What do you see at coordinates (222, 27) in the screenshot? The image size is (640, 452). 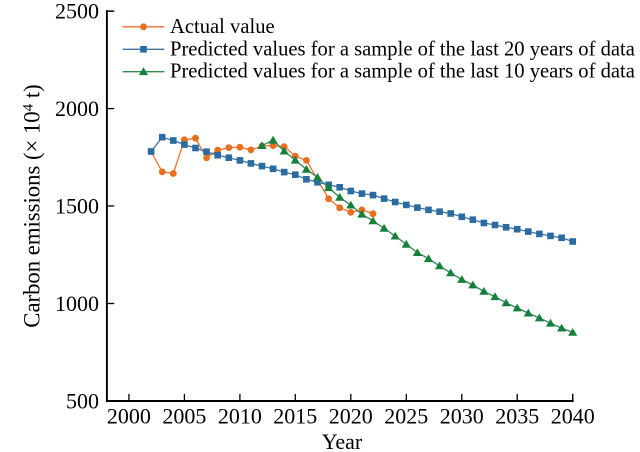 I see `svg-text: Actual value` at bounding box center [222, 27].